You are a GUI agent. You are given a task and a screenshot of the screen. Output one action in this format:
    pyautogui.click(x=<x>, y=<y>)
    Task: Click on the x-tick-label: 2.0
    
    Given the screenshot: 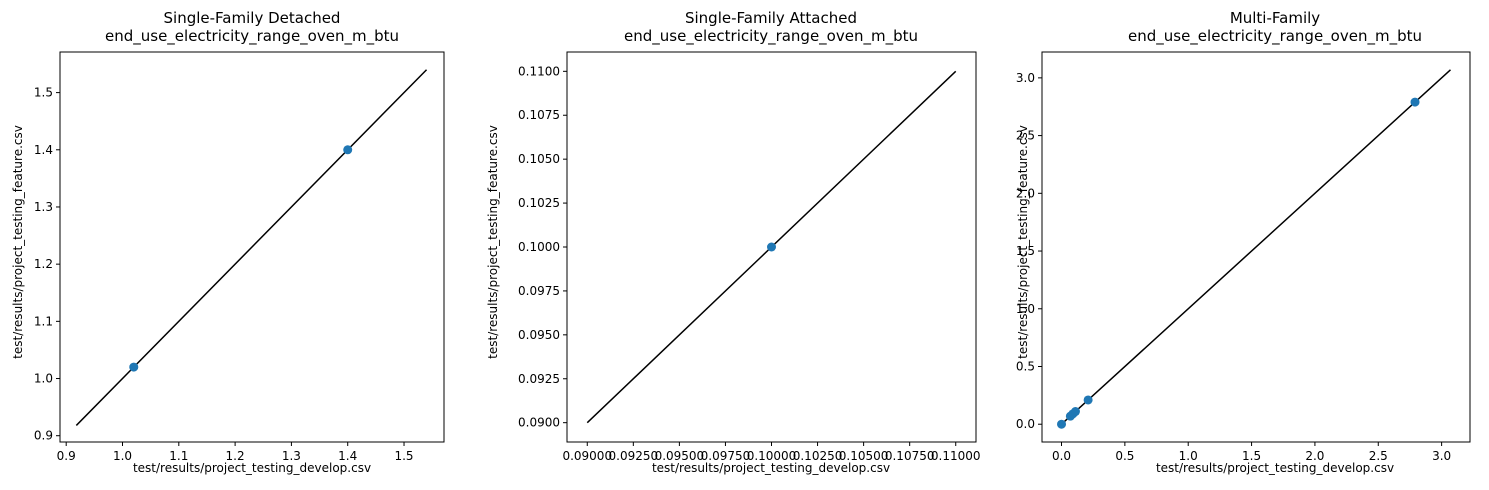 What is the action you would take?
    pyautogui.click(x=1314, y=456)
    